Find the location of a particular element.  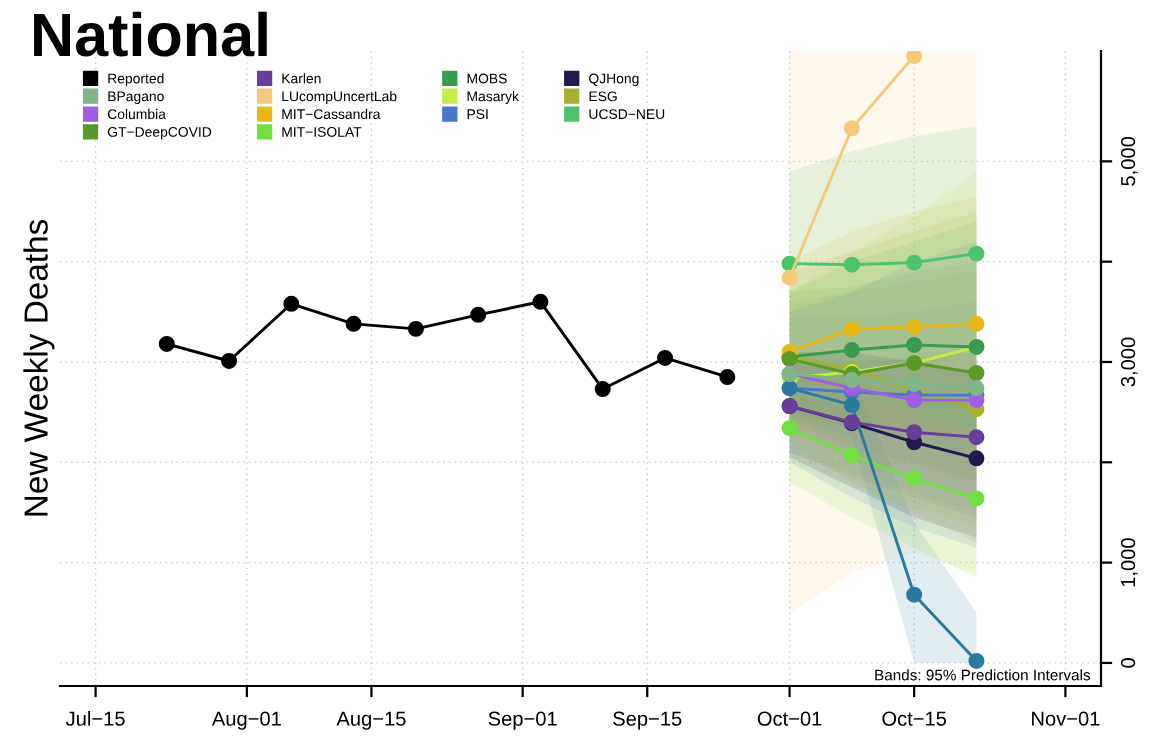

y-tick-label: 0 is located at coordinates (1128, 663).